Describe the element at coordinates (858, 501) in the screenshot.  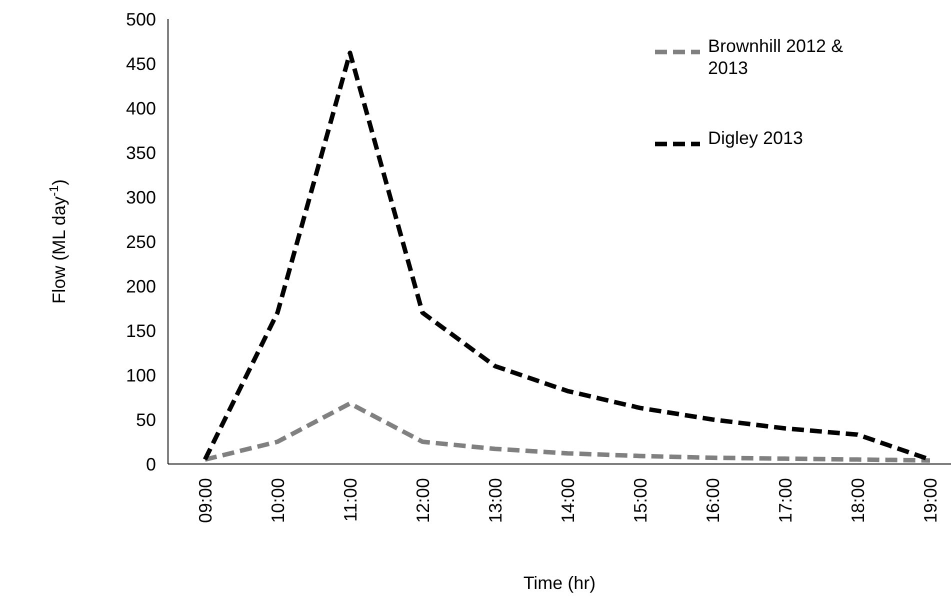
I see `x-tick-label: 18:00` at that location.